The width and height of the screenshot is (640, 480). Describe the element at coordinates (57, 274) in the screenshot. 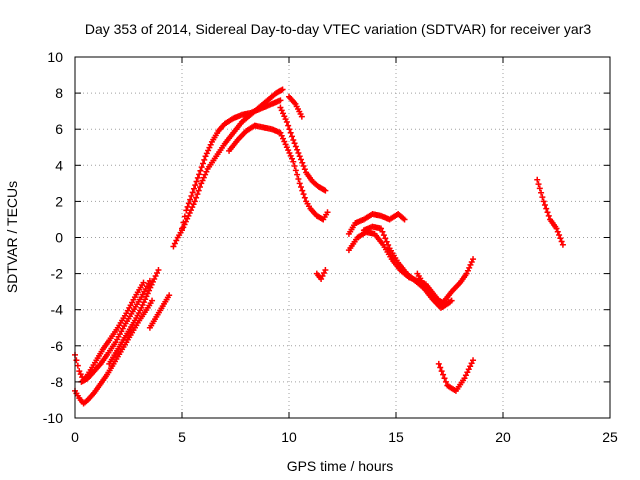

I see `y-tick-label: -2` at that location.